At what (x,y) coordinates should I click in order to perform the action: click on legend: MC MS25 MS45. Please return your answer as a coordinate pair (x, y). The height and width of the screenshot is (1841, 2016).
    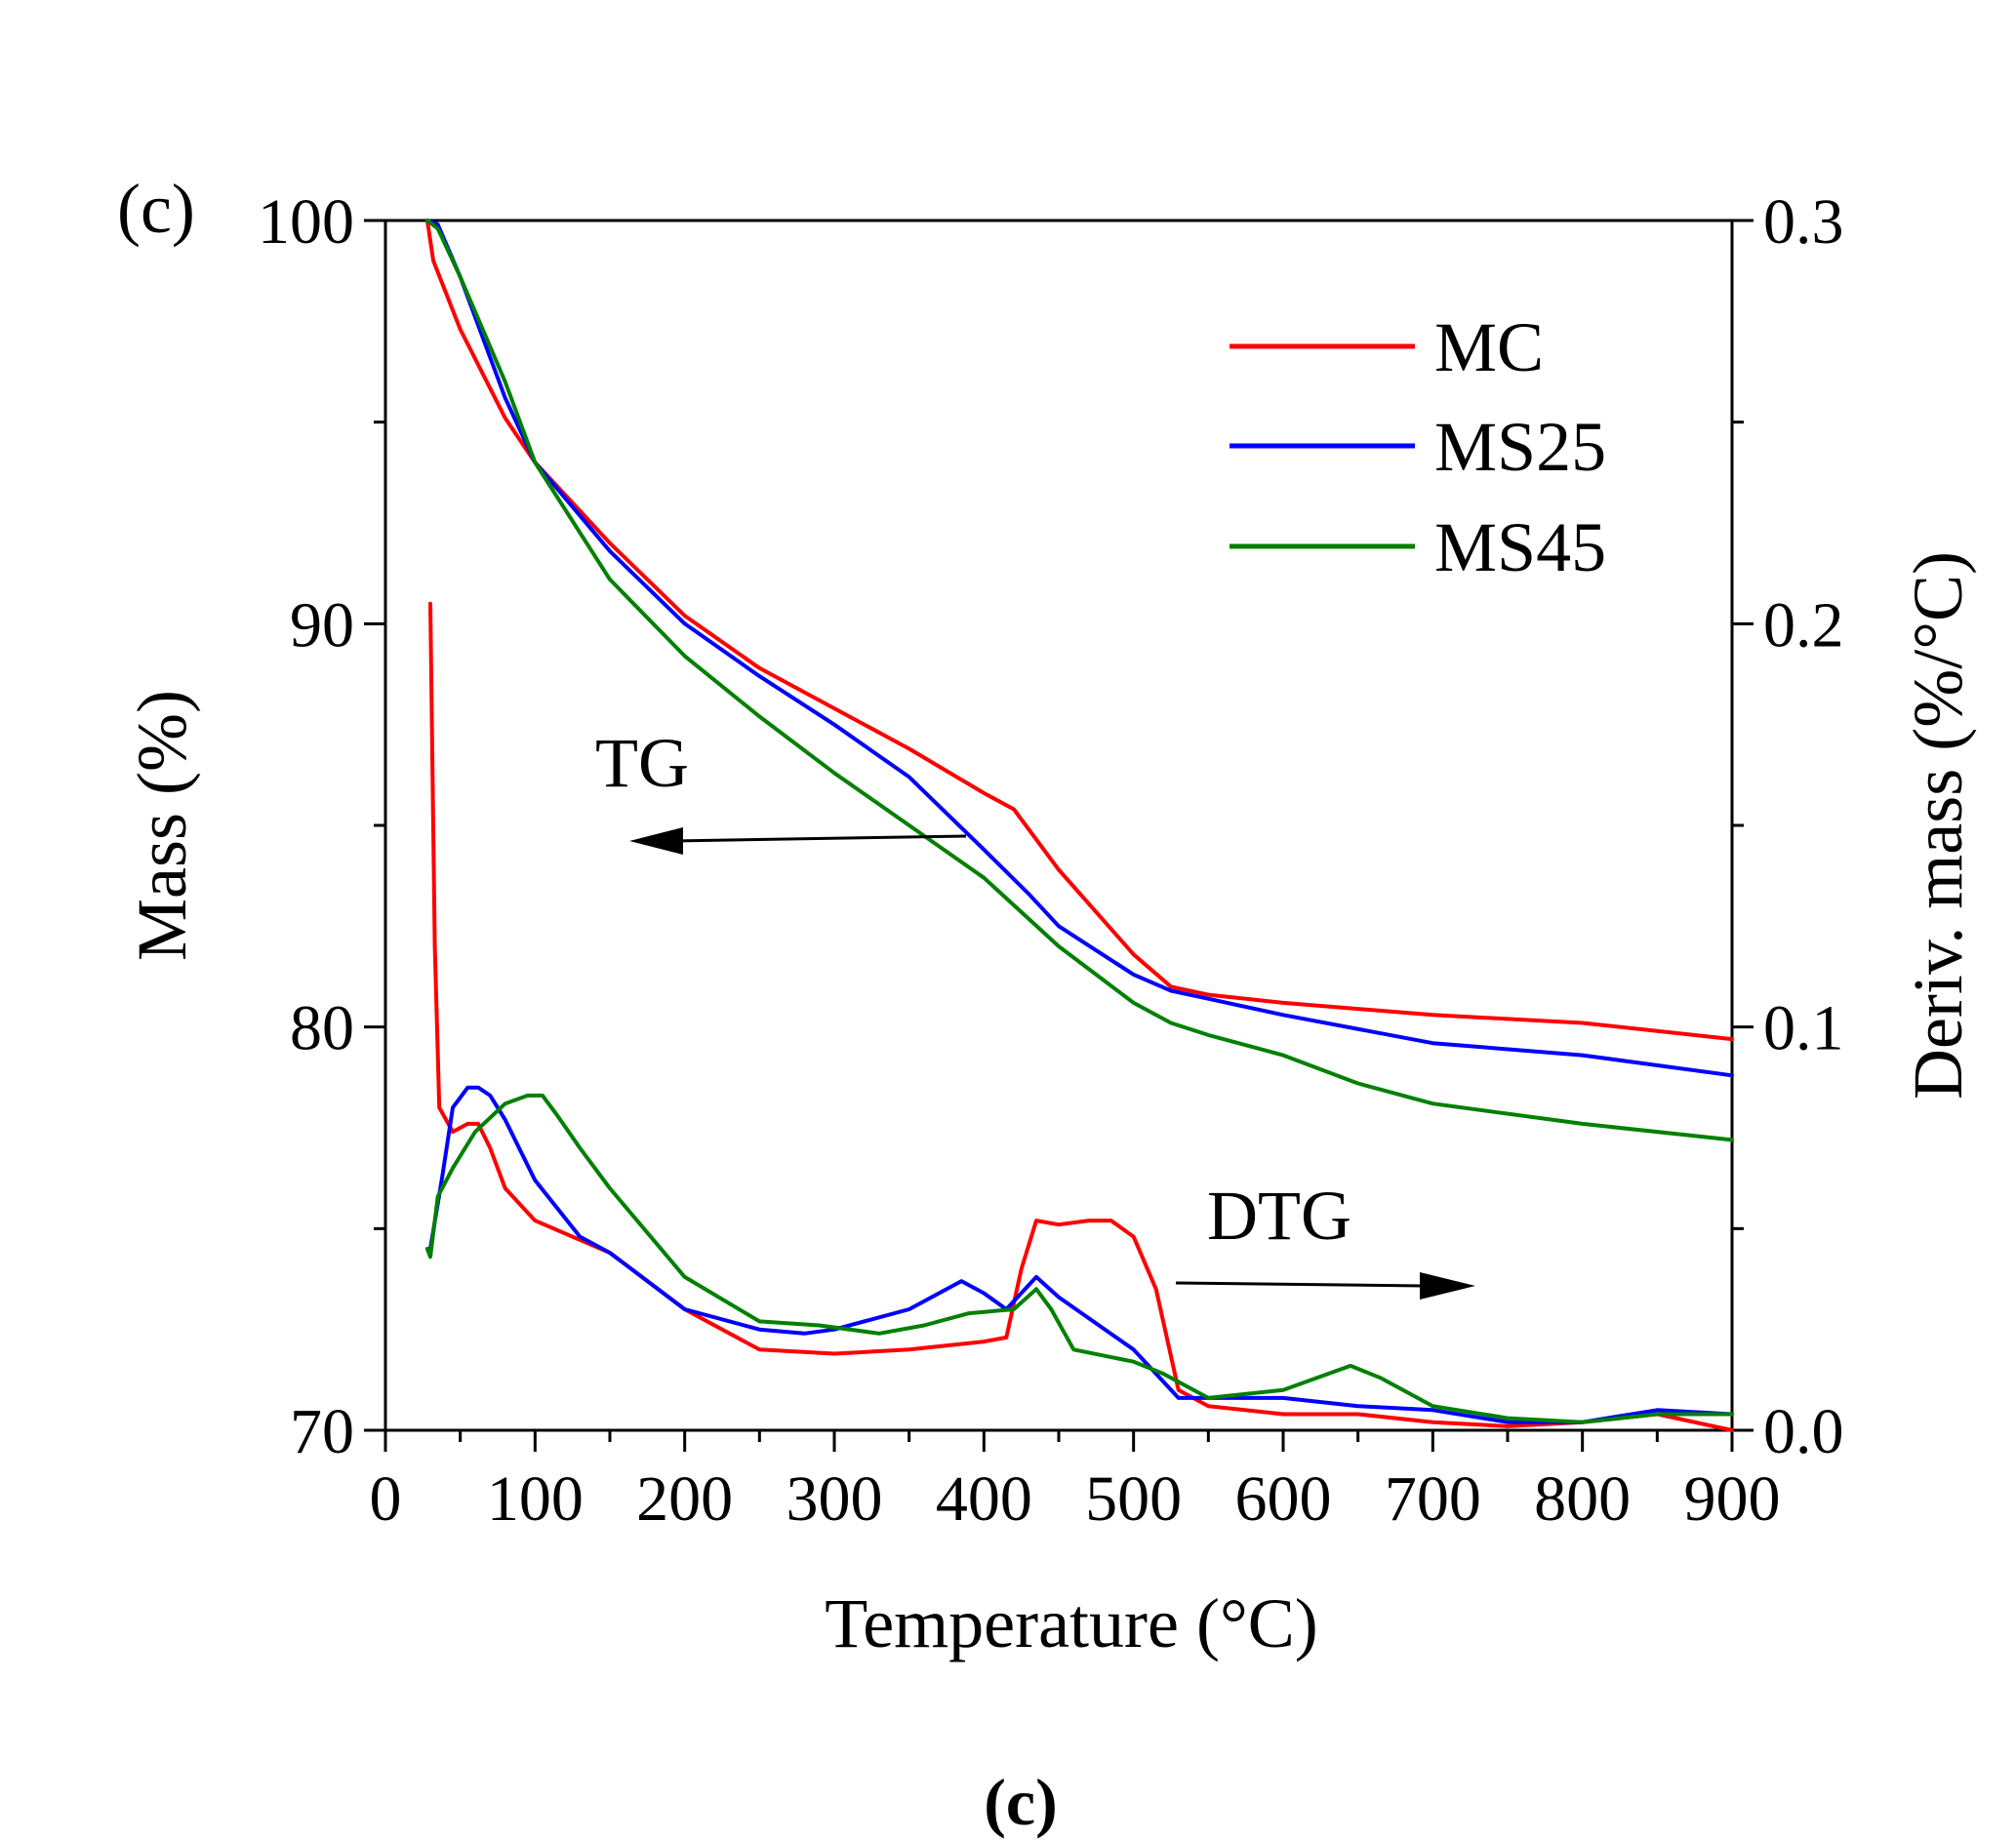
    Looking at the image, I should click on (1418, 447).